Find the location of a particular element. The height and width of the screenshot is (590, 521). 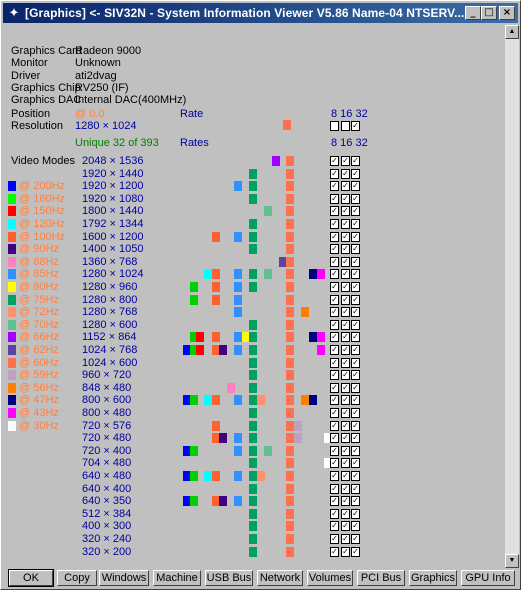

current-16bpp-checkbox is located at coordinates (345, 126).